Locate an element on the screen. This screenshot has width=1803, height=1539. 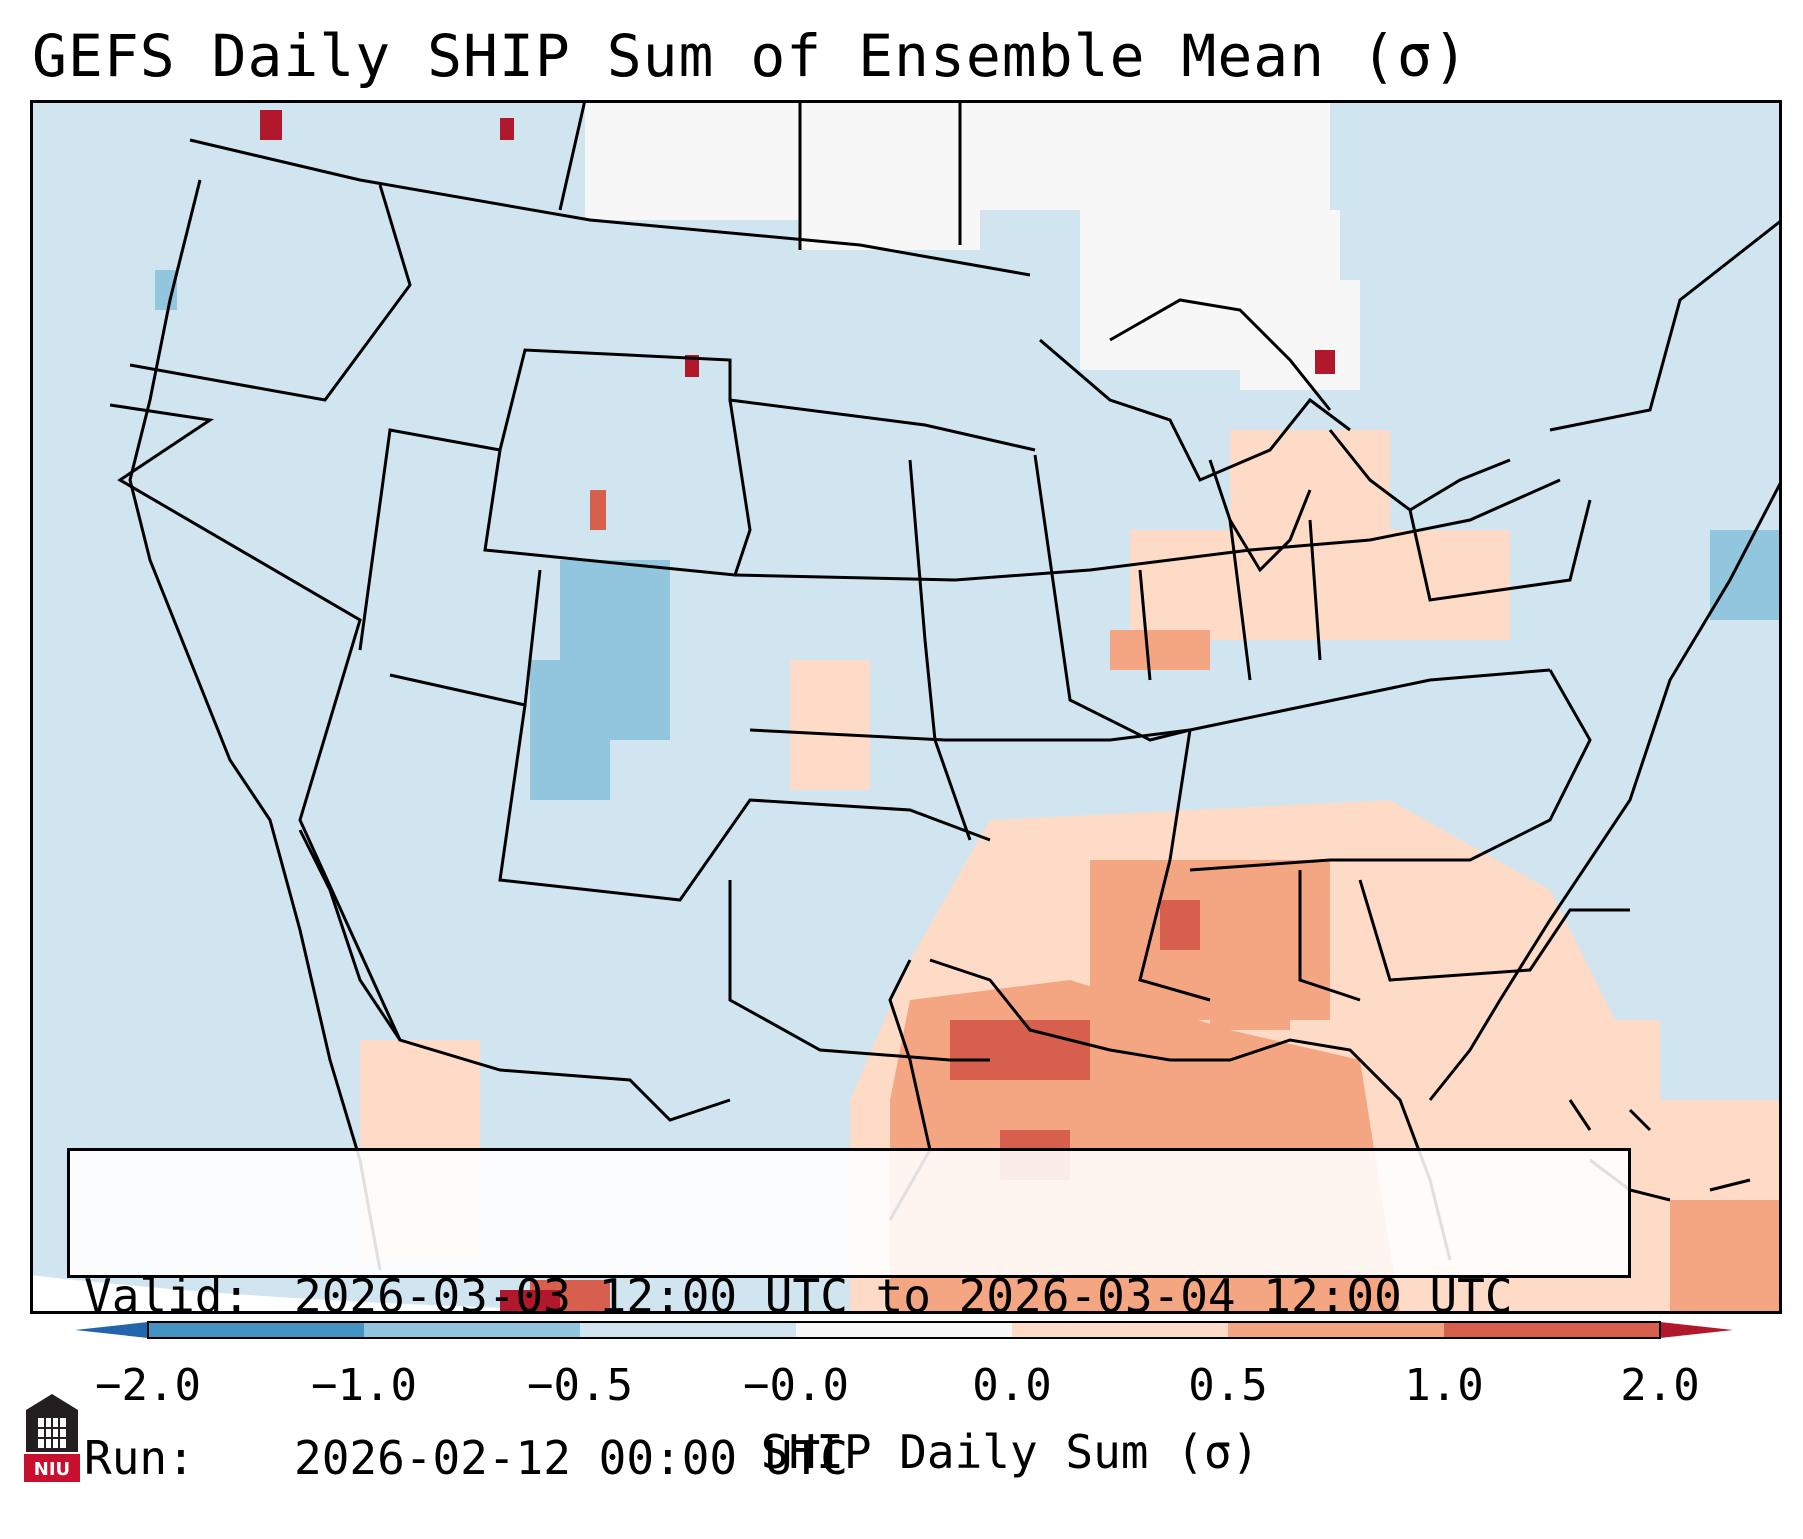
colorbar-frame is located at coordinates (904, 1330).